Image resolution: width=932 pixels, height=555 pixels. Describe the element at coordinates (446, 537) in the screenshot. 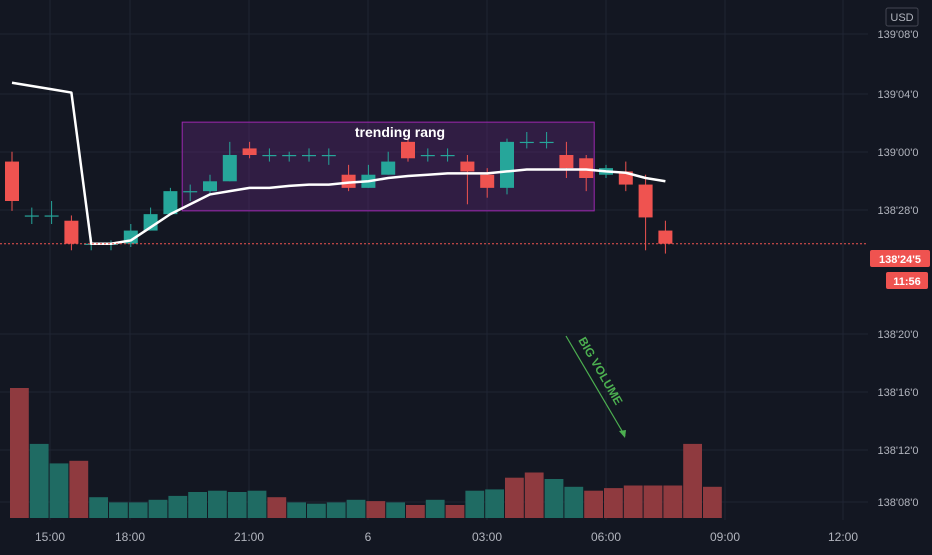

I see `x-axis: 15:00 18:00 21:00 6 03:00 06:00 09:00 12:00` at that location.